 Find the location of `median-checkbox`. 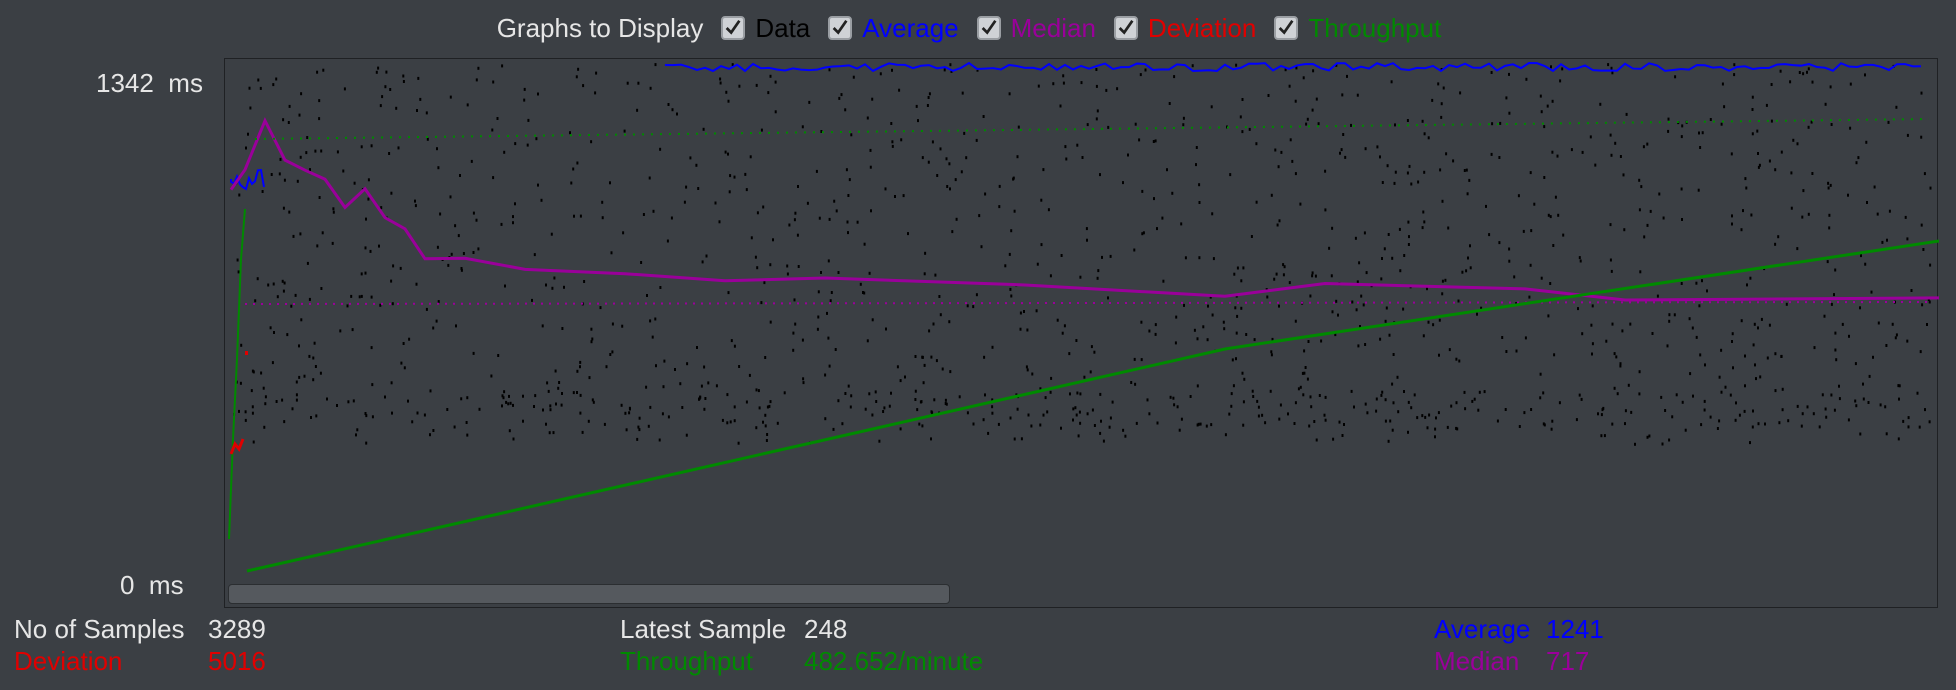

median-checkbox is located at coordinates (988, 28).